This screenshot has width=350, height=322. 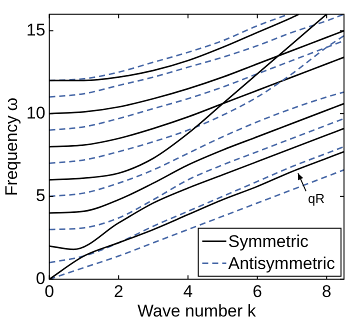 What do you see at coordinates (41, 196) in the screenshot?
I see `y-tick-label: 5` at bounding box center [41, 196].